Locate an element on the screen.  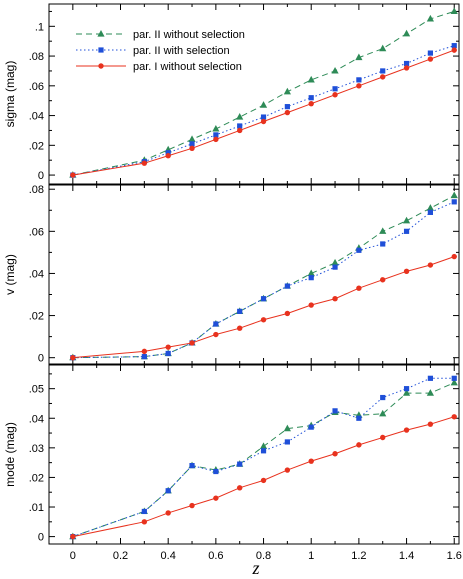
x-tick-label: 1.2 is located at coordinates (358, 556).